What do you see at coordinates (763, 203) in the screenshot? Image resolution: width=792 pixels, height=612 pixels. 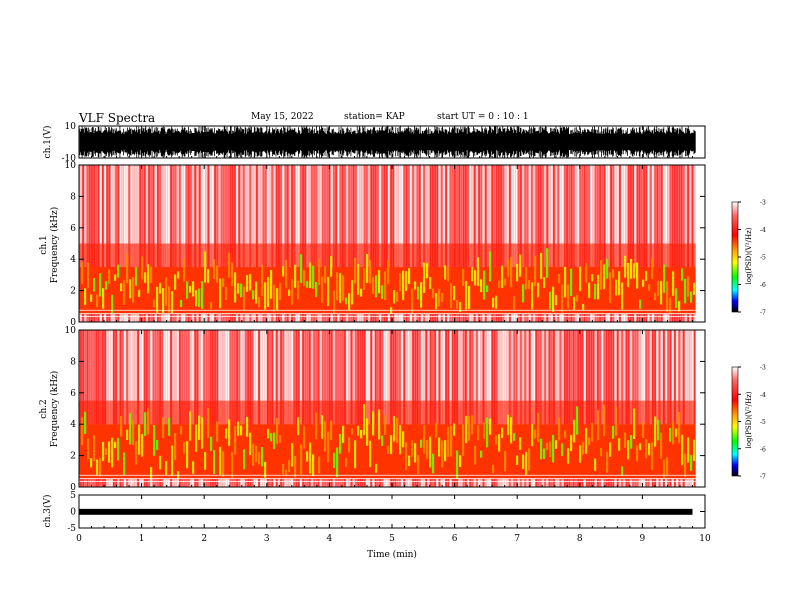 I see `colorbar-ch1-tick-label: -3` at bounding box center [763, 203].